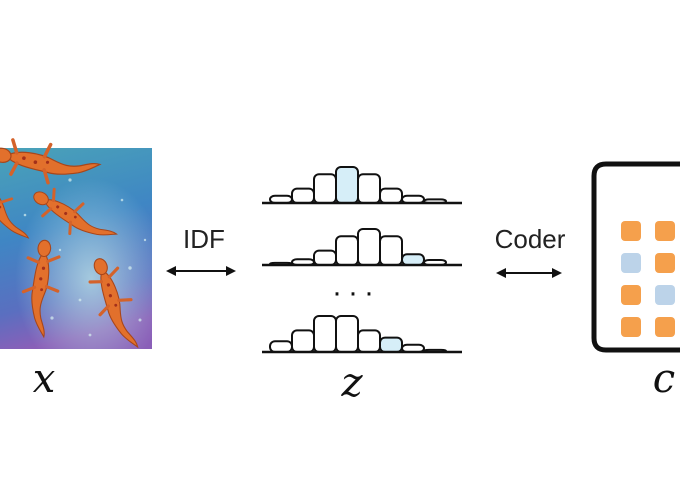  Describe the element at coordinates (529, 273) in the screenshot. I see `coder-double-arrow` at that location.